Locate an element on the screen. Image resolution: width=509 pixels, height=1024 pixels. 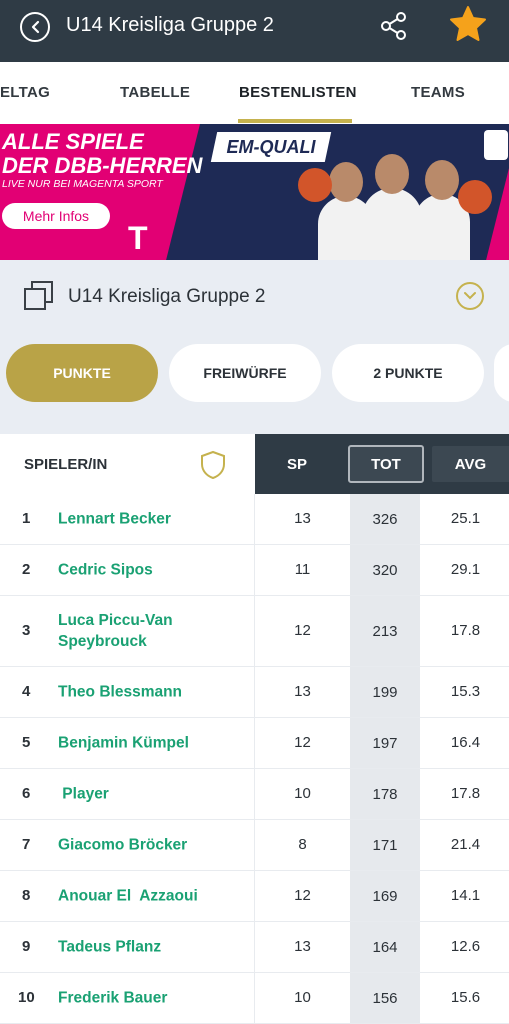
tot-column-header: TOT is located at coordinates (386, 464).